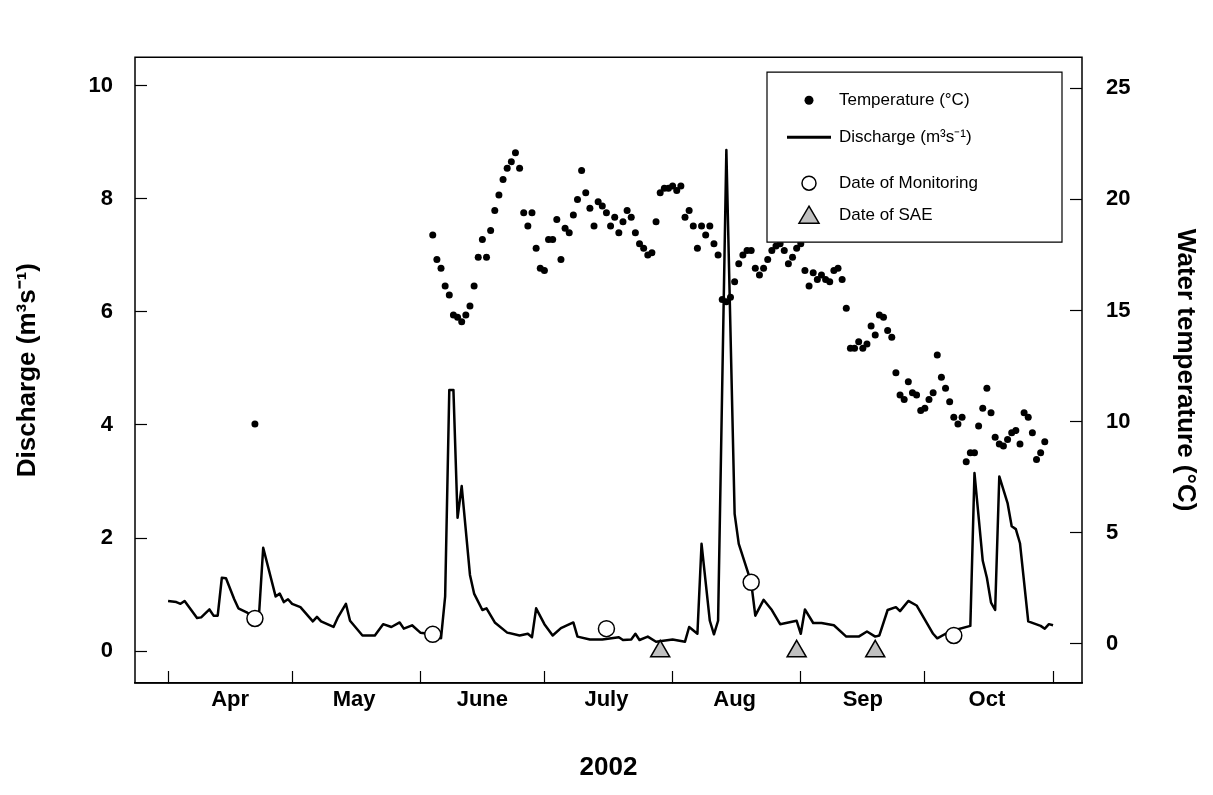 This screenshot has height=795, width=1213. What do you see at coordinates (1118, 87) in the screenshot?
I see `y2-tick-label: 25` at bounding box center [1118, 87].